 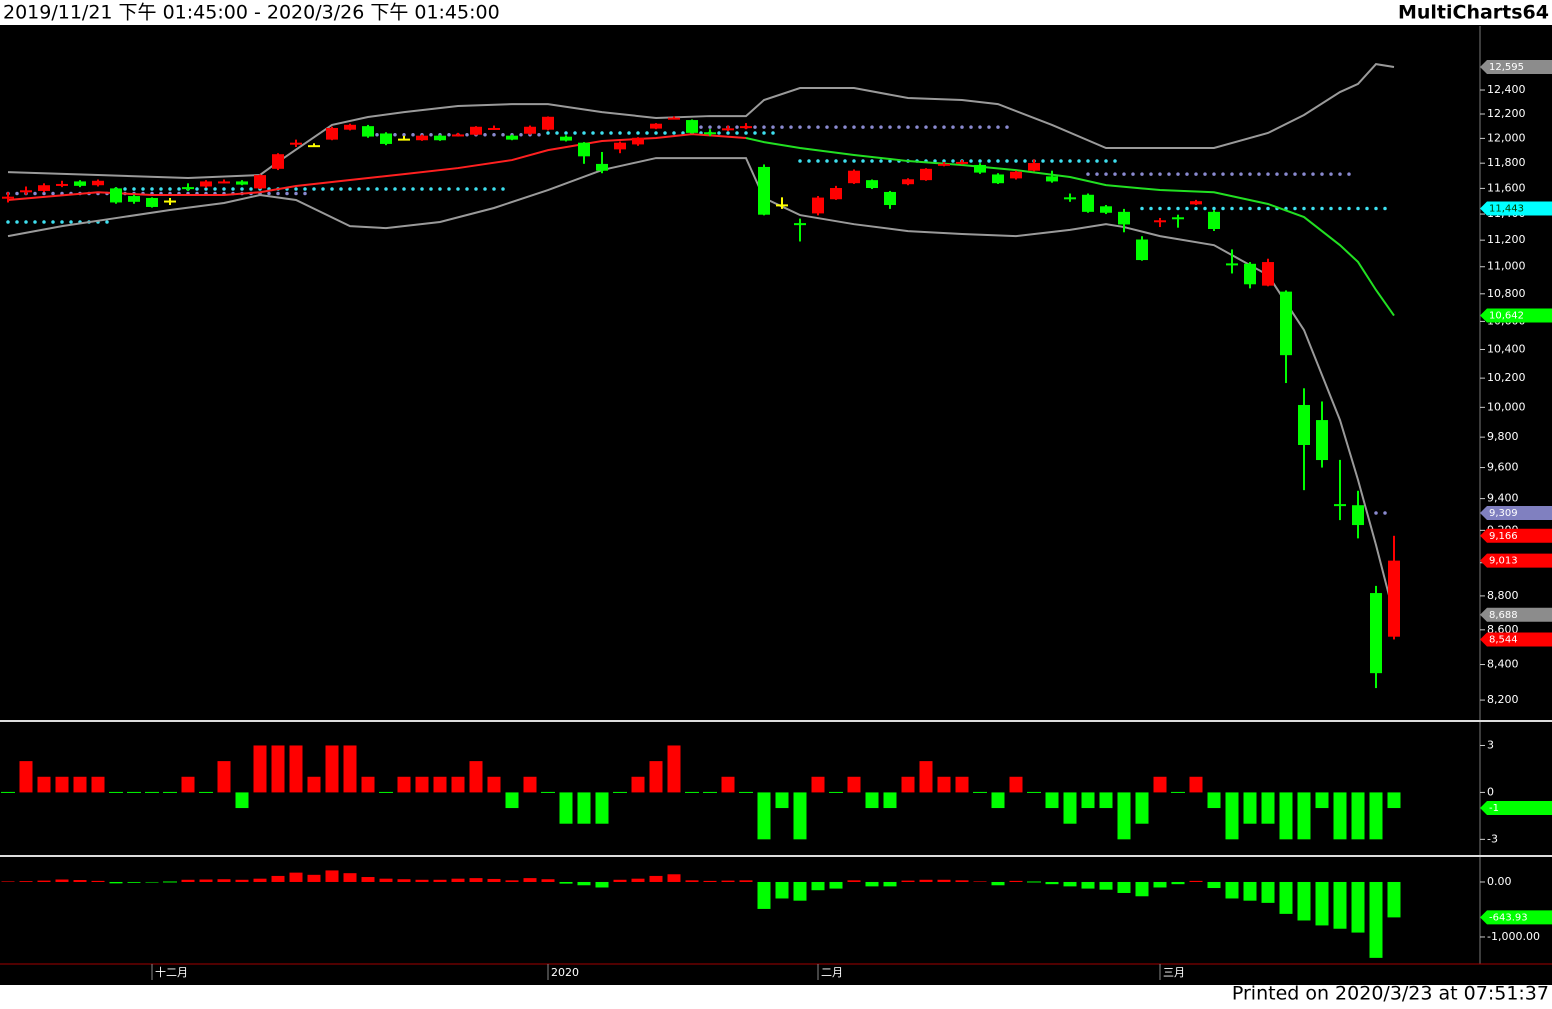 I want to click on y-tick-label: 12,000, so click(x=1506, y=137).